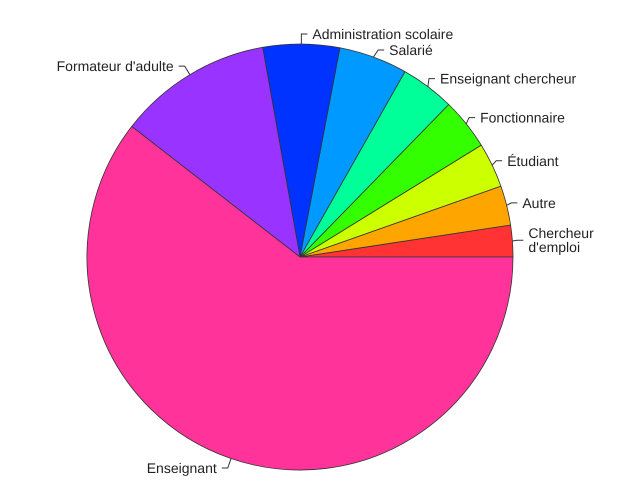 The height and width of the screenshot is (487, 633). What do you see at coordinates (563, 240) in the screenshot?
I see `slice-label: Chercheur d'emploi` at bounding box center [563, 240].